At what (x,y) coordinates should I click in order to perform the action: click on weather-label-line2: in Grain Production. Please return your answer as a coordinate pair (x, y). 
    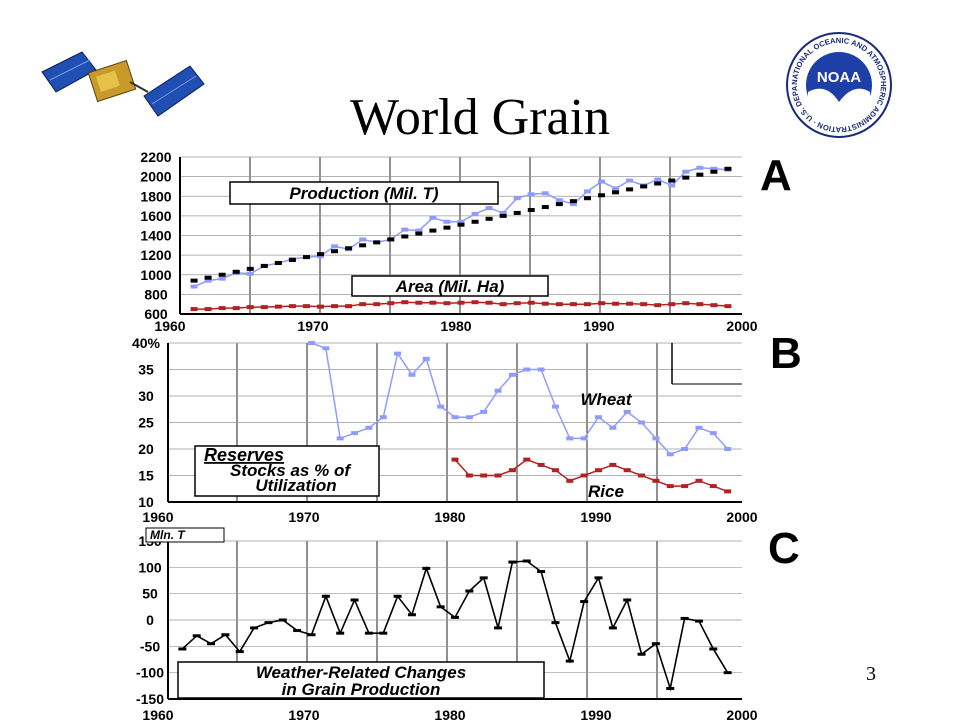
    Looking at the image, I should click on (361, 689).